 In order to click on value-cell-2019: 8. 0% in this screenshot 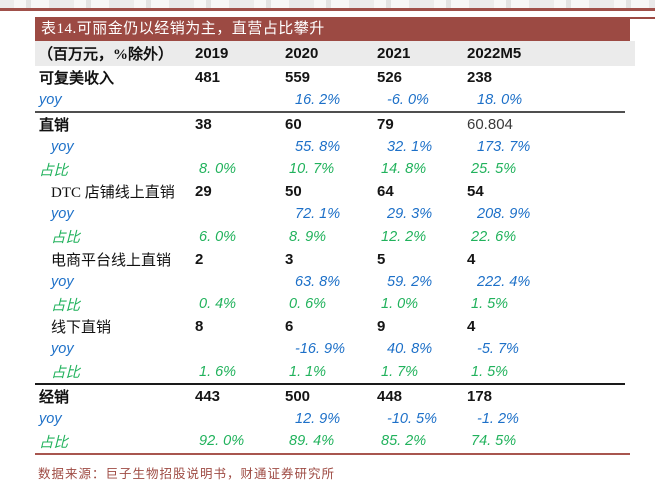, I will do `click(218, 169)`.